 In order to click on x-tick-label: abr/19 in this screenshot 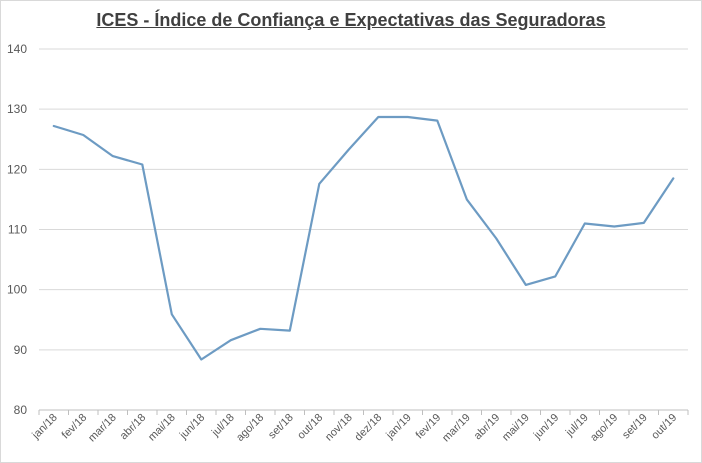, I will do `click(487, 427)`.